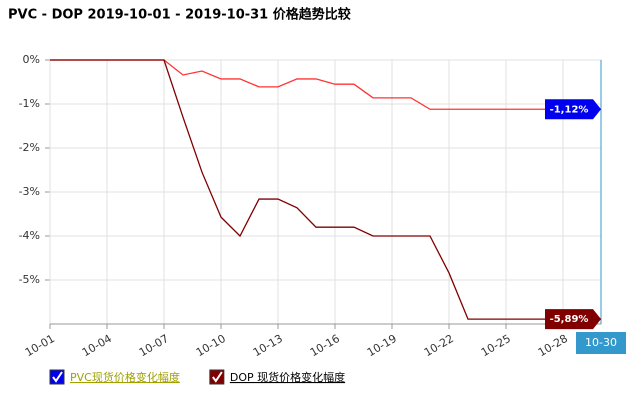 The image size is (640, 400). Describe the element at coordinates (553, 345) in the screenshot. I see `x-tick-label: 10-28` at that location.